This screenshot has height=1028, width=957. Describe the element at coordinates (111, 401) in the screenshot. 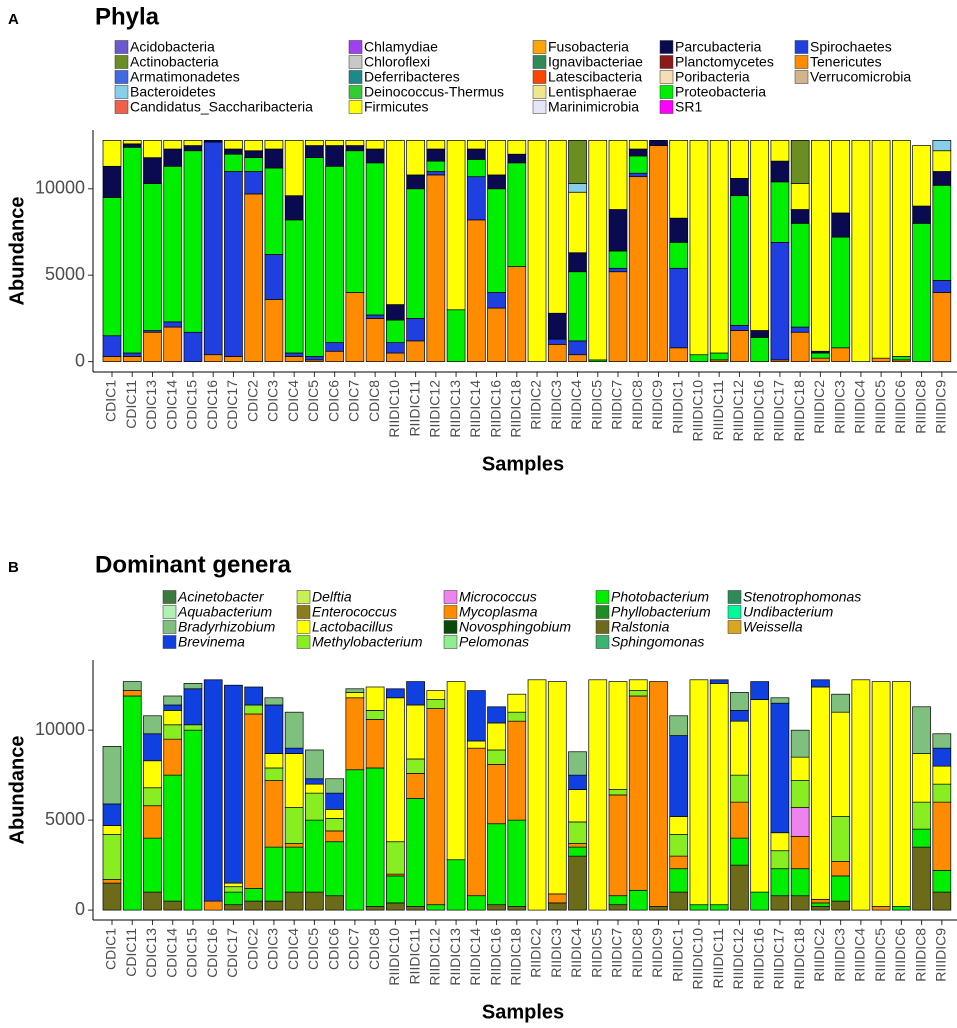

I see `x-tick-label: CDIC1` at that location.